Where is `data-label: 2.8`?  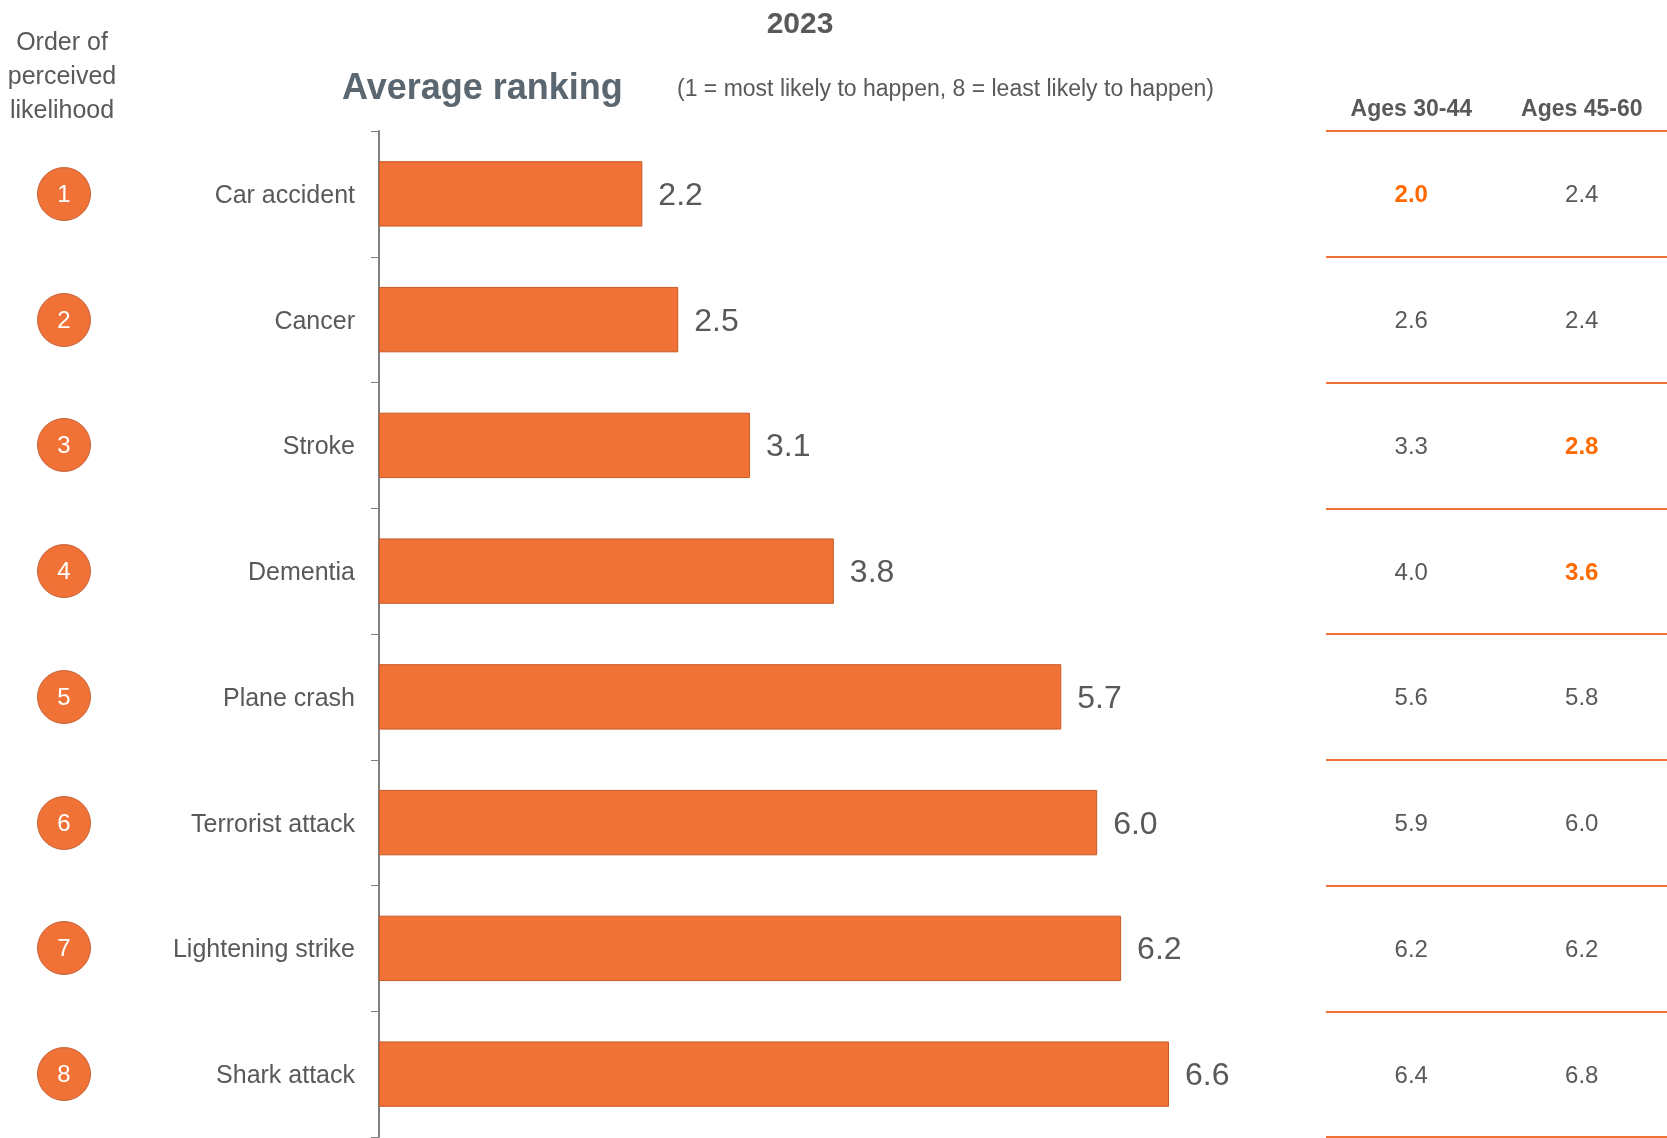 data-label: 2.8 is located at coordinates (1582, 445).